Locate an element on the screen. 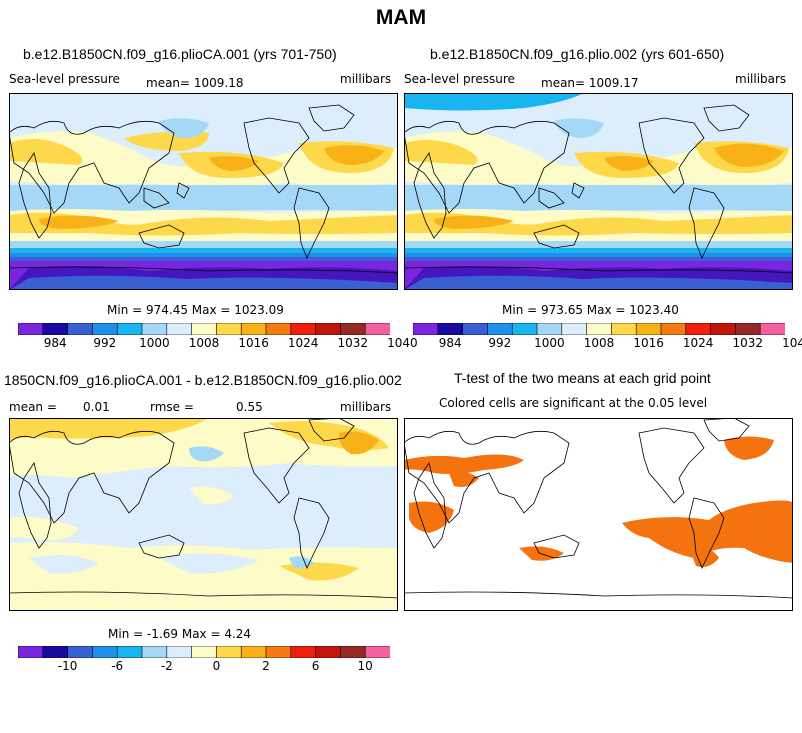 The image size is (802, 733). p2-frame is located at coordinates (598, 191).